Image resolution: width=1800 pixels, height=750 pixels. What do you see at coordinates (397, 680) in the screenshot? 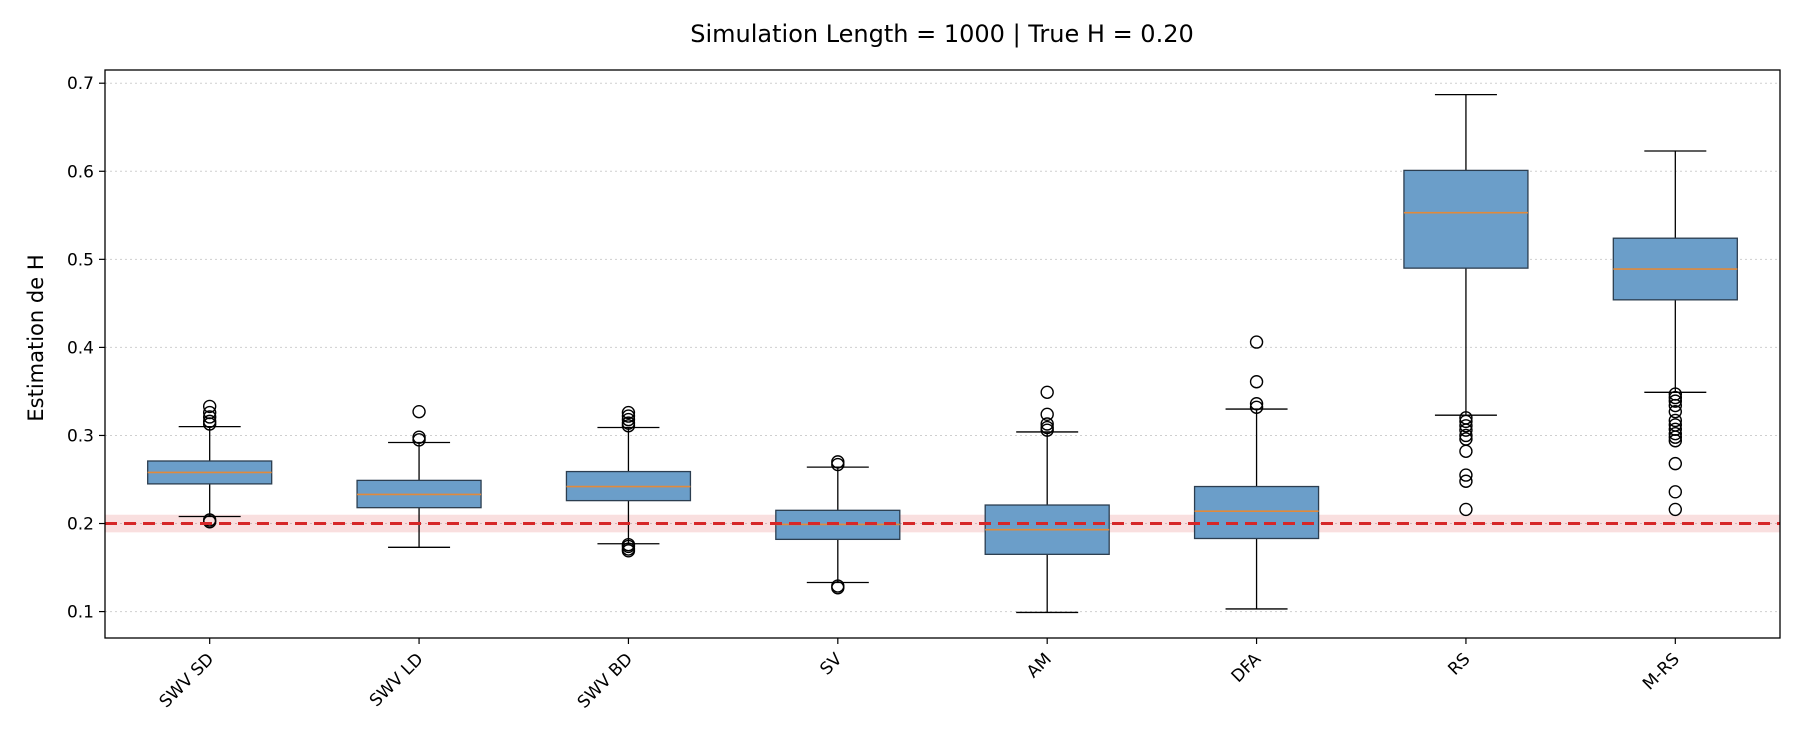
I see `x-tick-label: SWV LD` at bounding box center [397, 680].